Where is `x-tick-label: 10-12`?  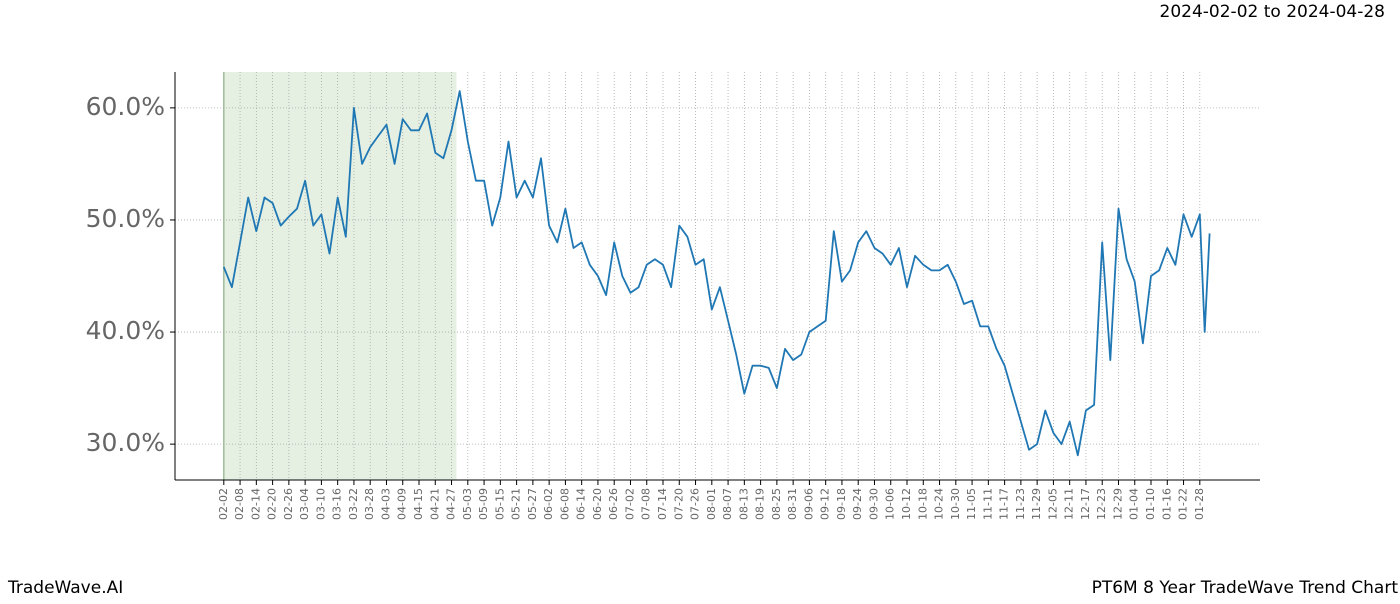
x-tick-label: 10-12 is located at coordinates (906, 504).